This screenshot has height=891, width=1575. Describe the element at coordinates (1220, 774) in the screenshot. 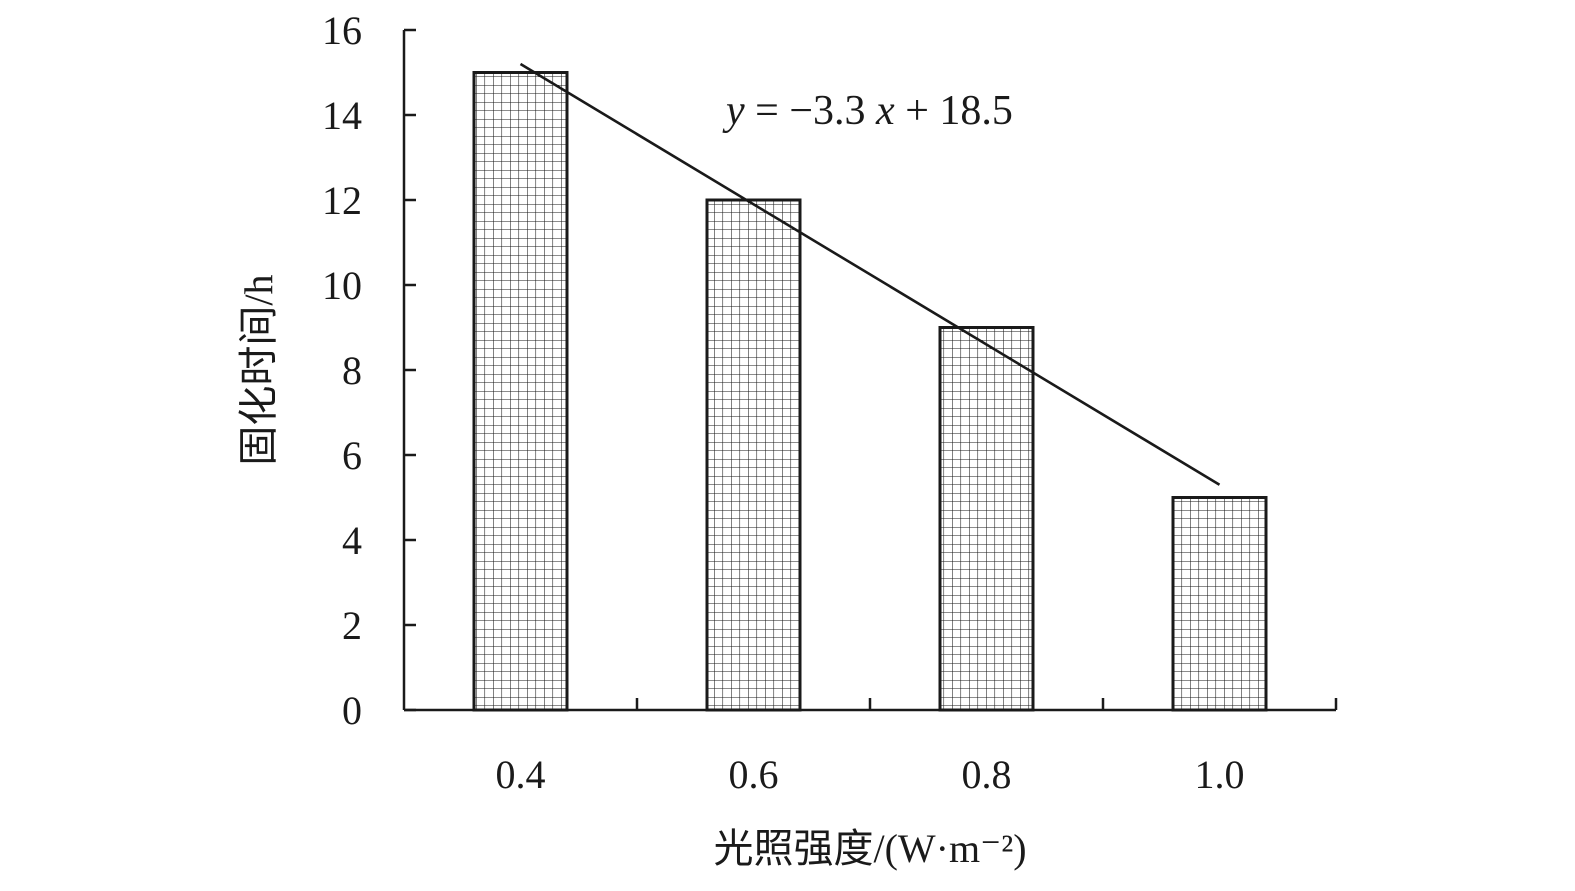

I see `x-tick-label: 1.0` at that location.